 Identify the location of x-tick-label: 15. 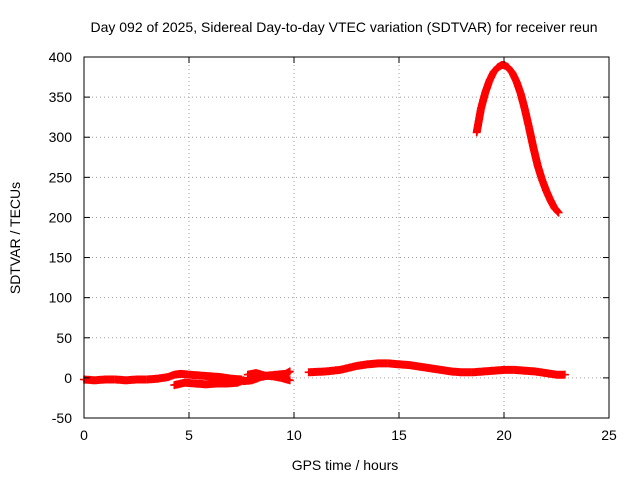
(399, 435).